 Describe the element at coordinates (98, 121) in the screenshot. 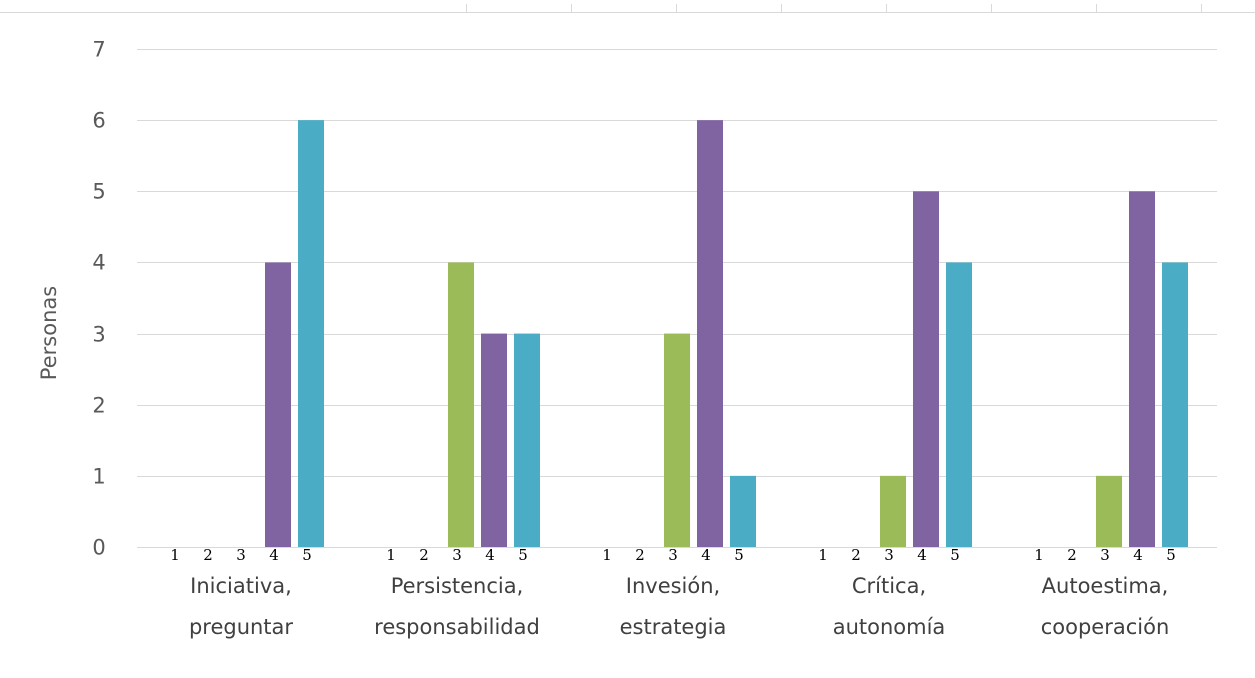

I see `y-tick-label: 6` at that location.